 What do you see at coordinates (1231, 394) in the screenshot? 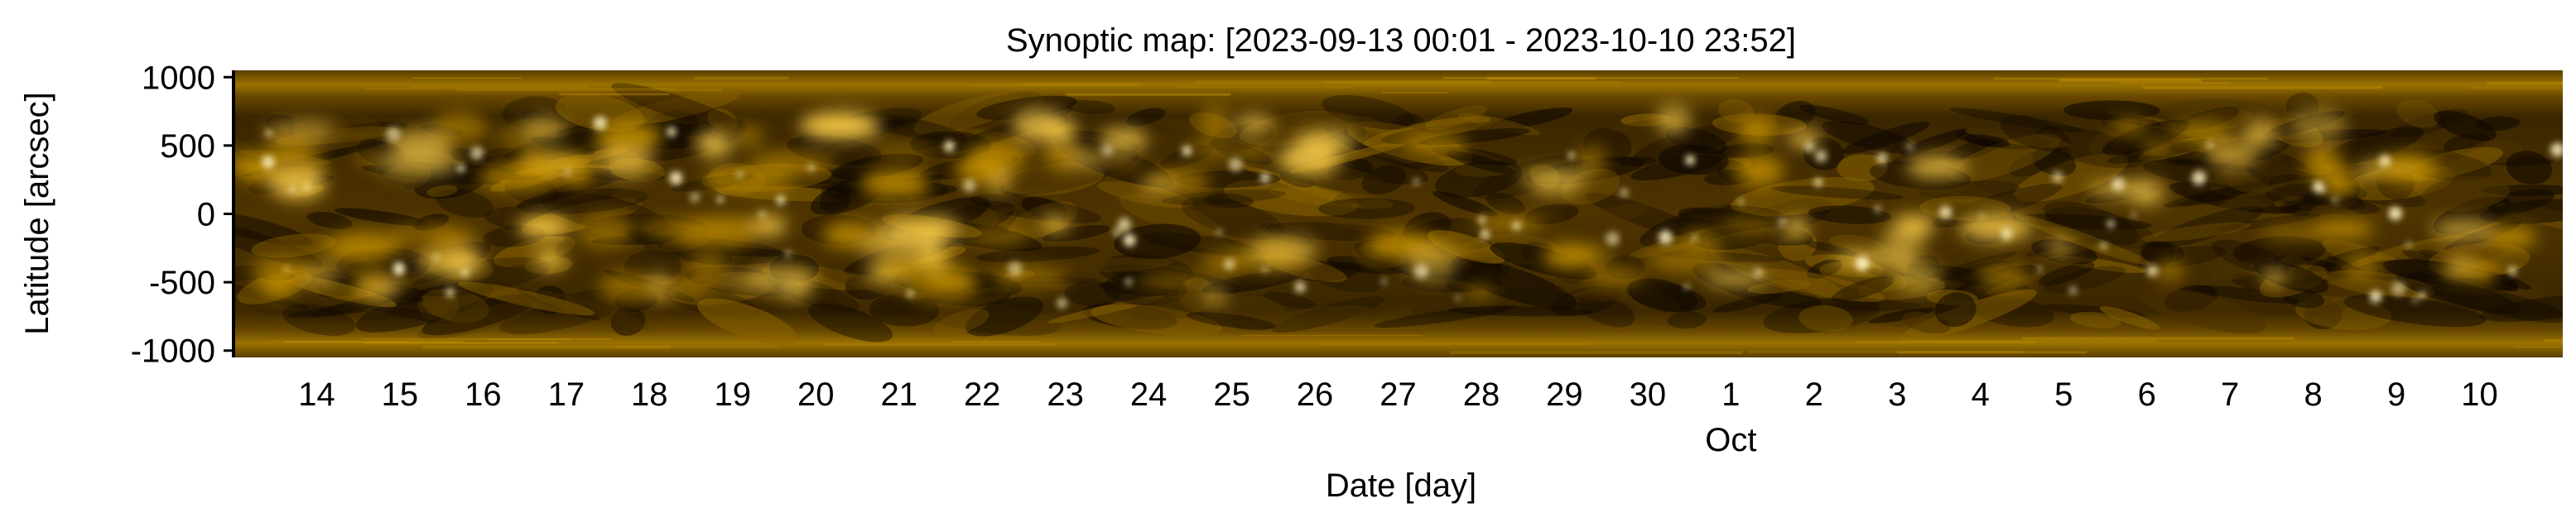
I see `x-tick-label: 25` at bounding box center [1231, 394].